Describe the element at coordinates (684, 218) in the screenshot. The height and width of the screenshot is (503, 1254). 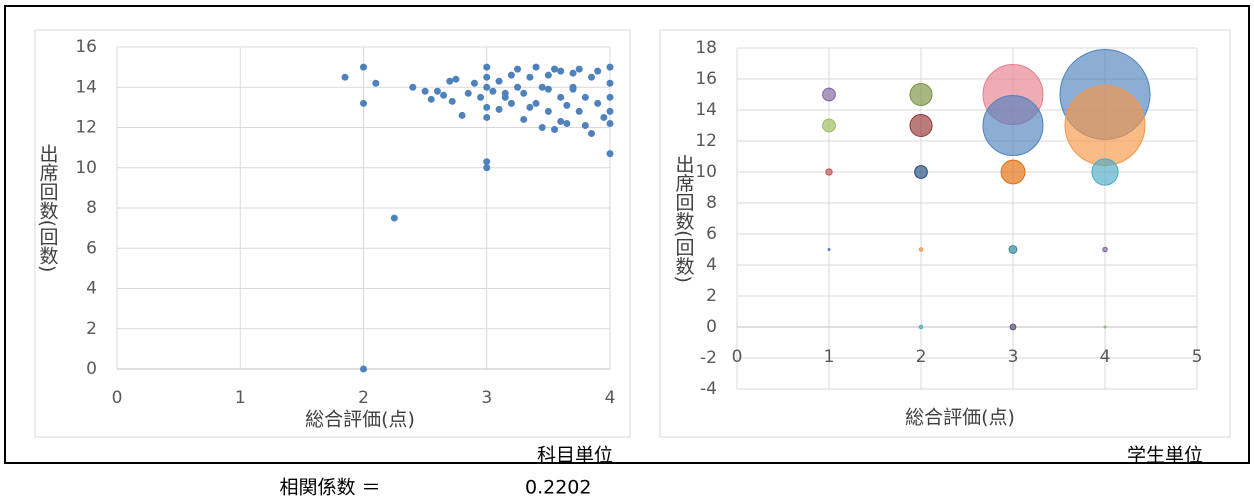
I see `y-axis-title: 出席回数(回数)` at that location.